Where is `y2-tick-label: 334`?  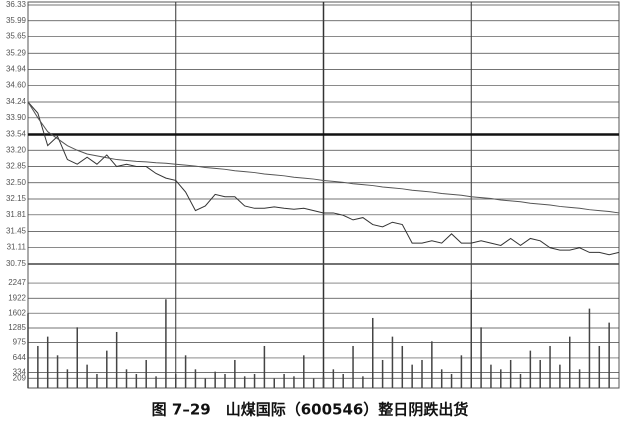 y2-tick-label: 334 is located at coordinates (20, 372).